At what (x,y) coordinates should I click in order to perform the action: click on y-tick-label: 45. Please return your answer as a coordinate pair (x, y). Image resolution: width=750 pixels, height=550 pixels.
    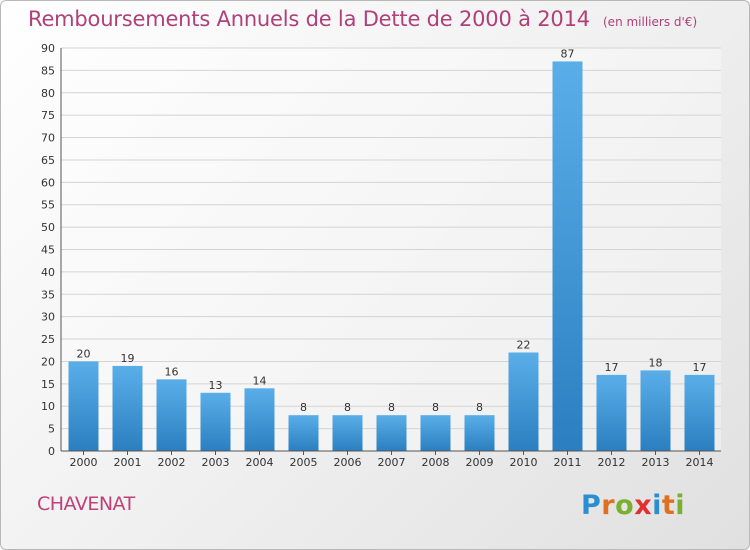
    Looking at the image, I should click on (48, 250).